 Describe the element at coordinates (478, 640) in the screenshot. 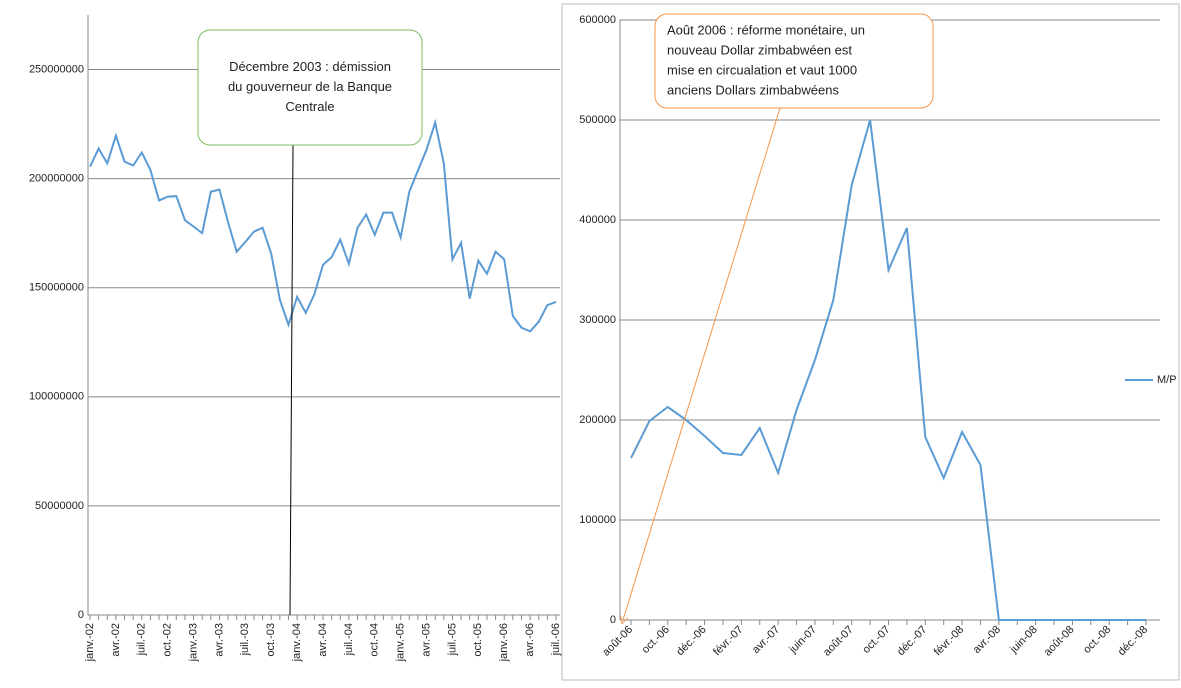

I see `x-tick-label: oct.-05` at that location.